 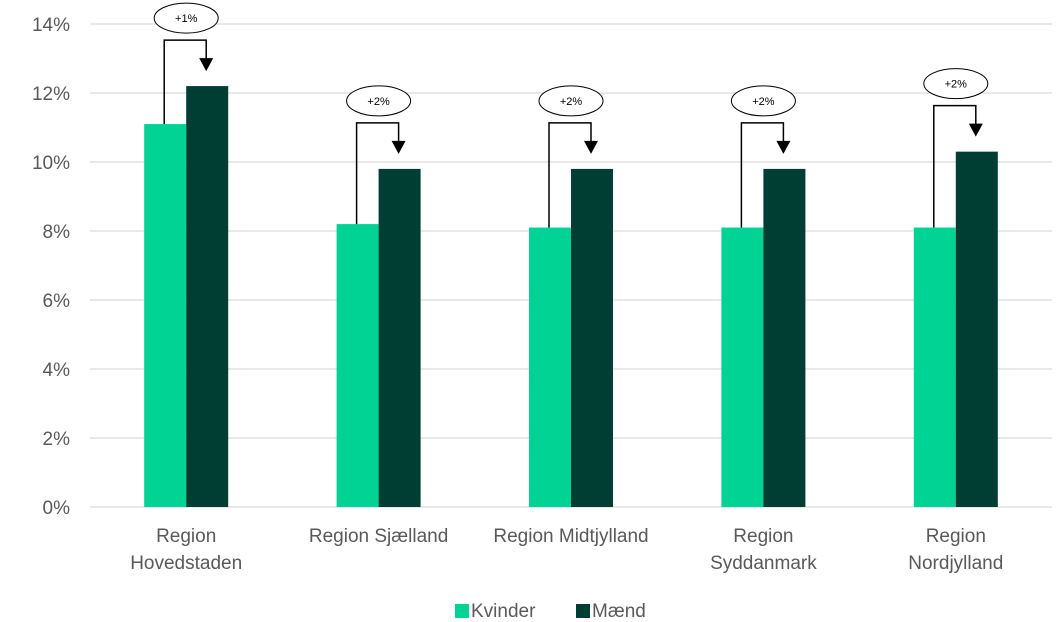 What do you see at coordinates (763, 563) in the screenshot?
I see `x-tick-label-line: Syddanmark` at bounding box center [763, 563].